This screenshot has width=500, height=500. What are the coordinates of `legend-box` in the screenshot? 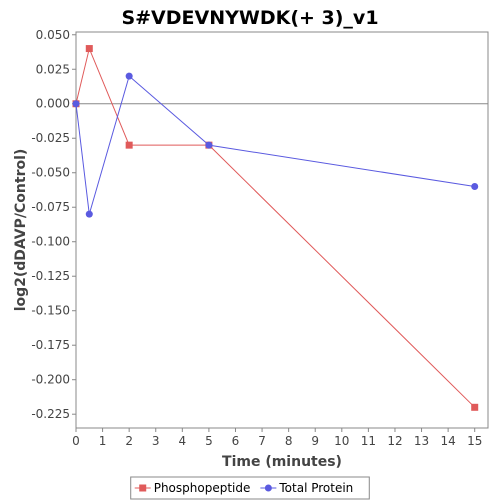 It's located at (250, 488).